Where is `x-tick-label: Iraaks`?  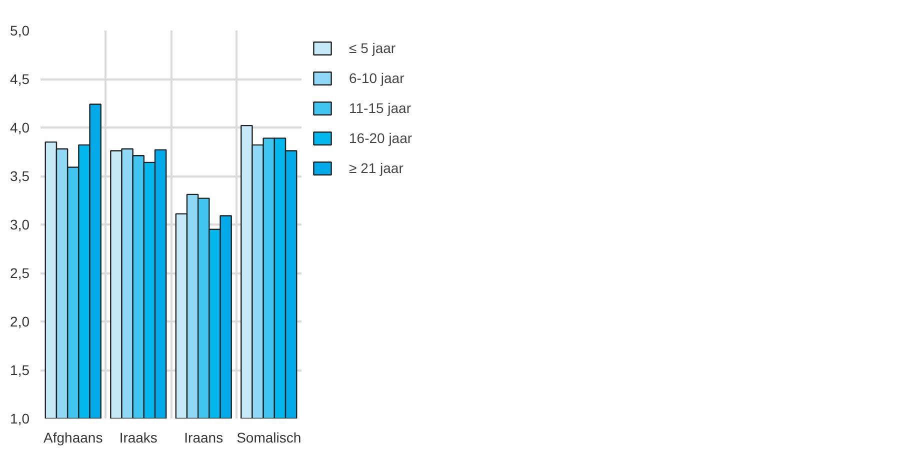
x-tick-label: Iraaks is located at coordinates (138, 438).